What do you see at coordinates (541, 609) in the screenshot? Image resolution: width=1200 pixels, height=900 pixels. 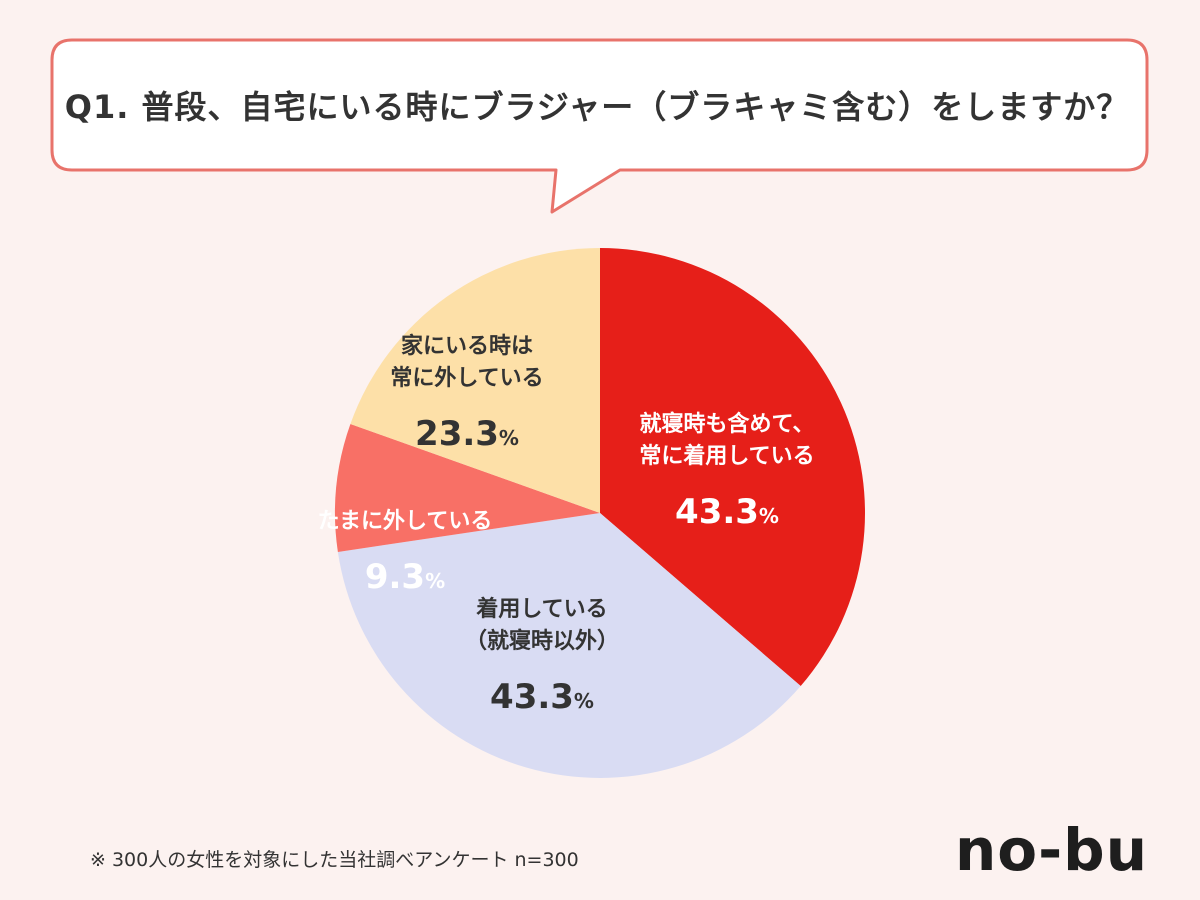 I see `slice-label-line: 着用している` at bounding box center [541, 609].